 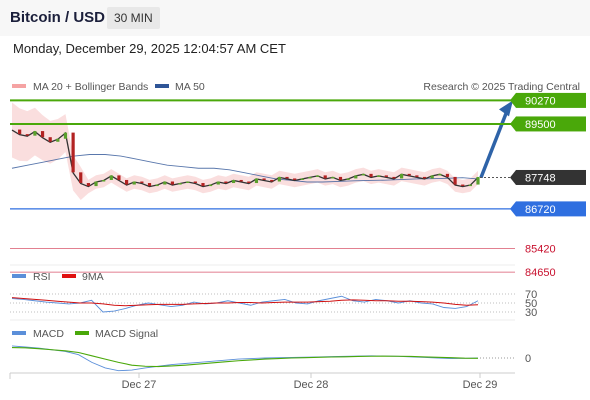 I want to click on rsi-tick-50: 50, so click(x=531, y=304).